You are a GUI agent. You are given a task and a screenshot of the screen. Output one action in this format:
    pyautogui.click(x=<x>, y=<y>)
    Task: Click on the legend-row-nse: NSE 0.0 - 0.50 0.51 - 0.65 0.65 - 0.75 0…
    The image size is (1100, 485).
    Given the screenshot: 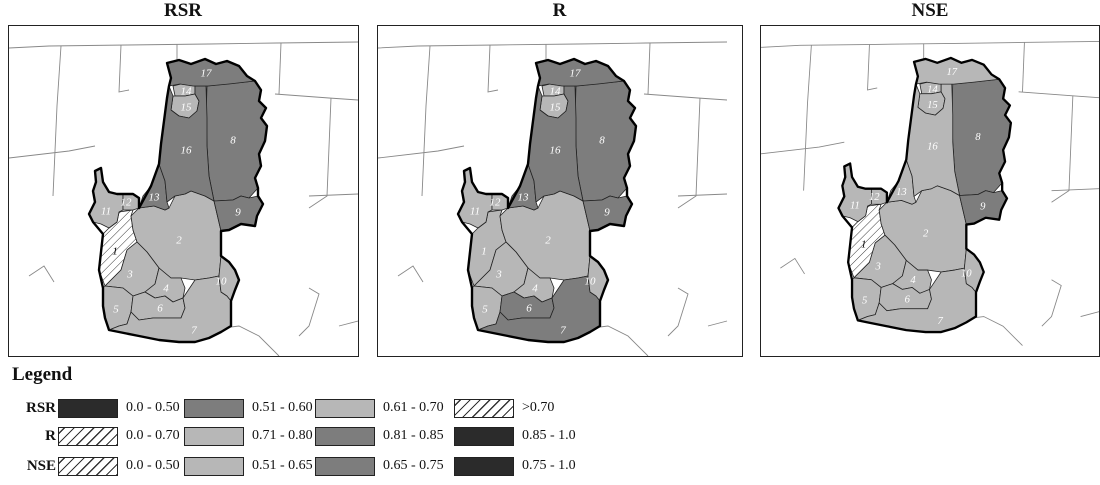 What is the action you would take?
    pyautogui.click(x=512, y=469)
    